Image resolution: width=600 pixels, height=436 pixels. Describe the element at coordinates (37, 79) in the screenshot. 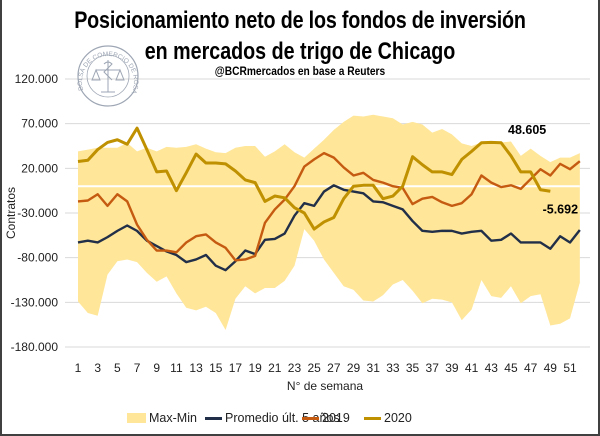

I see `y-tick-label: 120.000` at that location.